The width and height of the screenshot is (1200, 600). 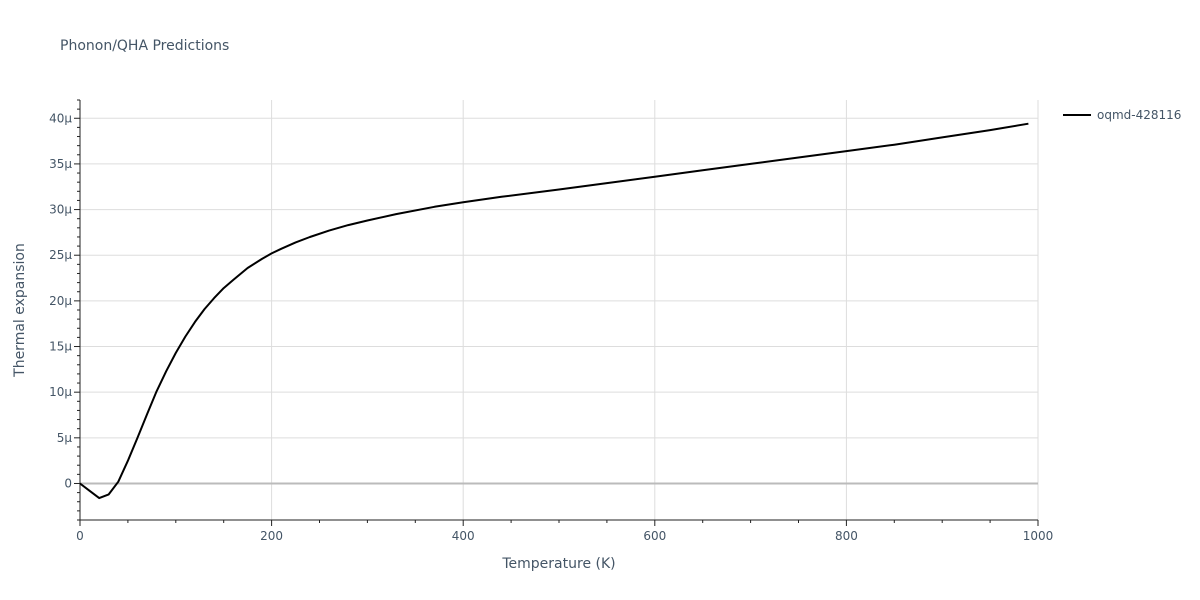 I want to click on x-axis-ticks: 0 200 400 600 800 1000, so click(x=564, y=531).